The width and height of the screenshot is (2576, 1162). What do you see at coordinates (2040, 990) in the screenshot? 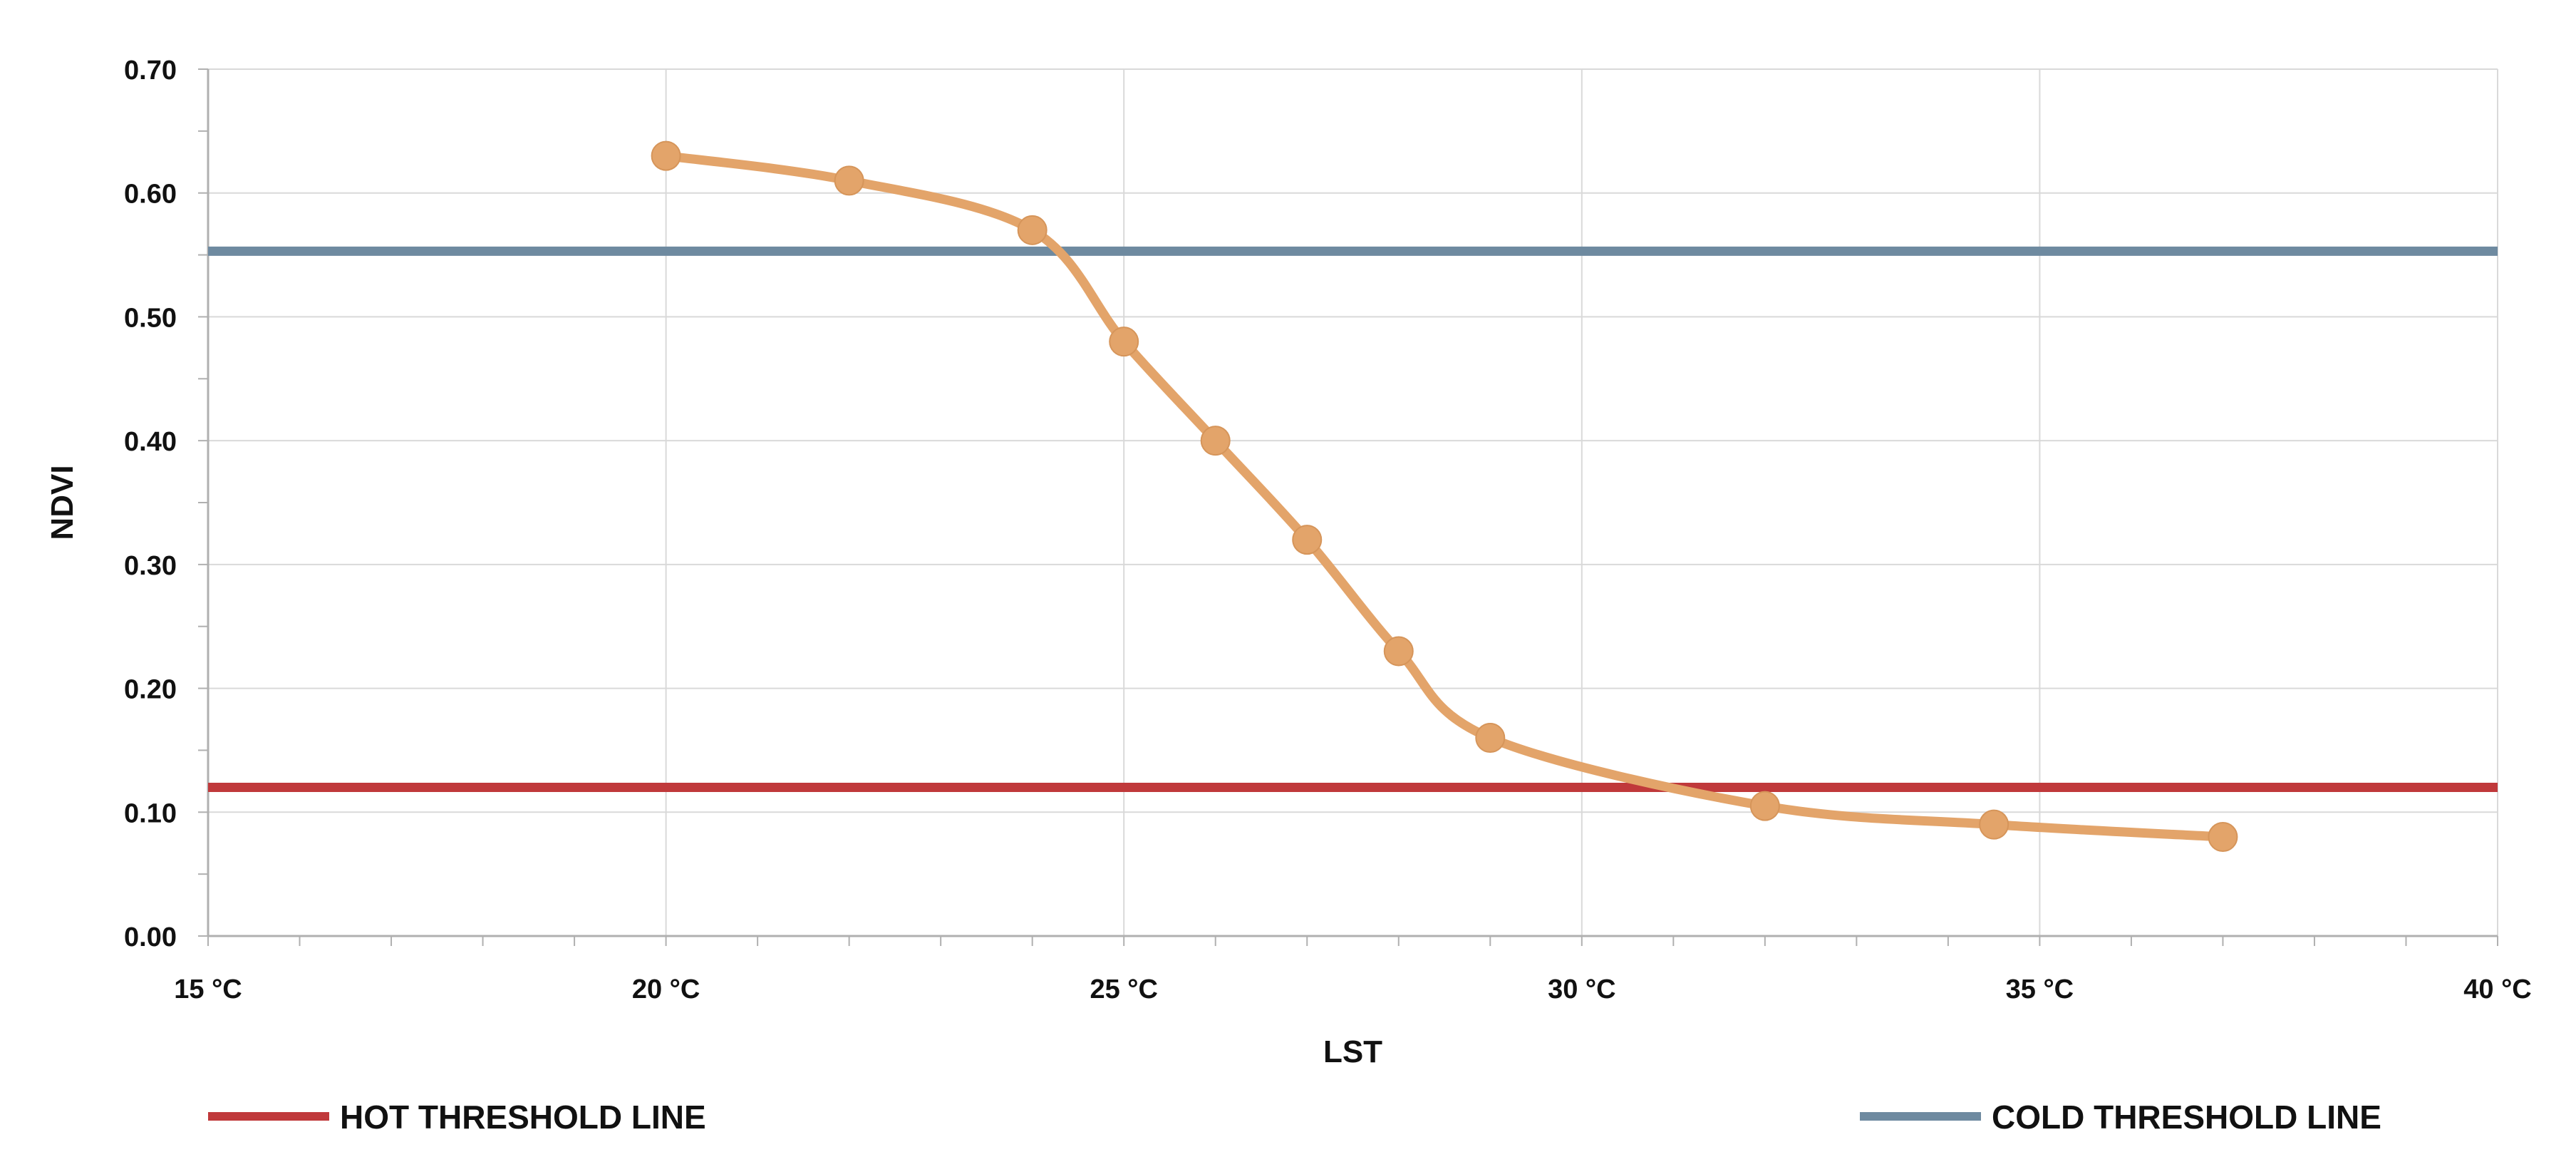
I see `x-tick-label: 35 °C` at bounding box center [2040, 990].